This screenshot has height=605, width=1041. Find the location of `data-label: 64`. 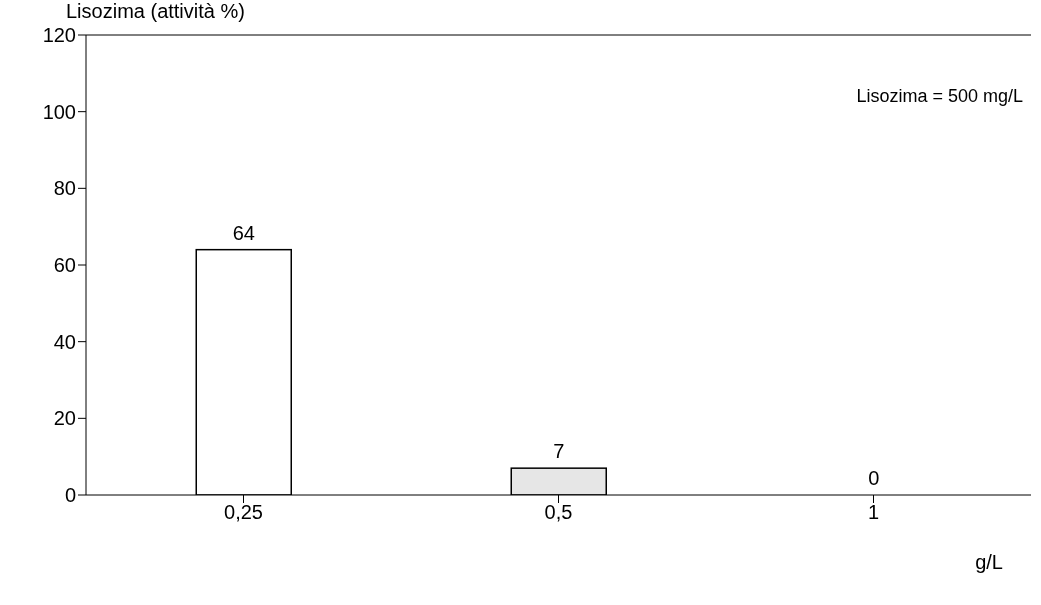

data-label: 64 is located at coordinates (243, 232).